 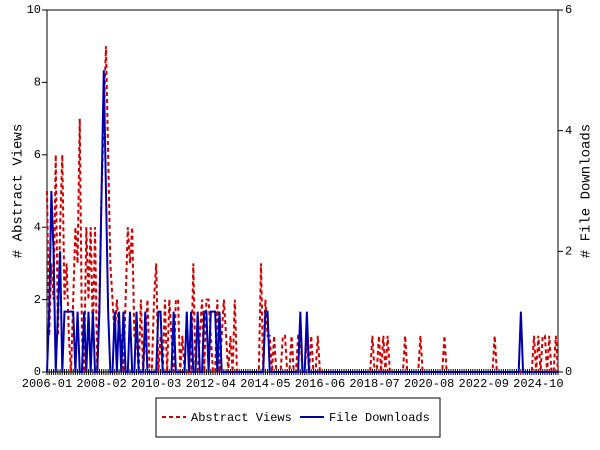 What do you see at coordinates (298, 417) in the screenshot?
I see `legend-box` at bounding box center [298, 417].